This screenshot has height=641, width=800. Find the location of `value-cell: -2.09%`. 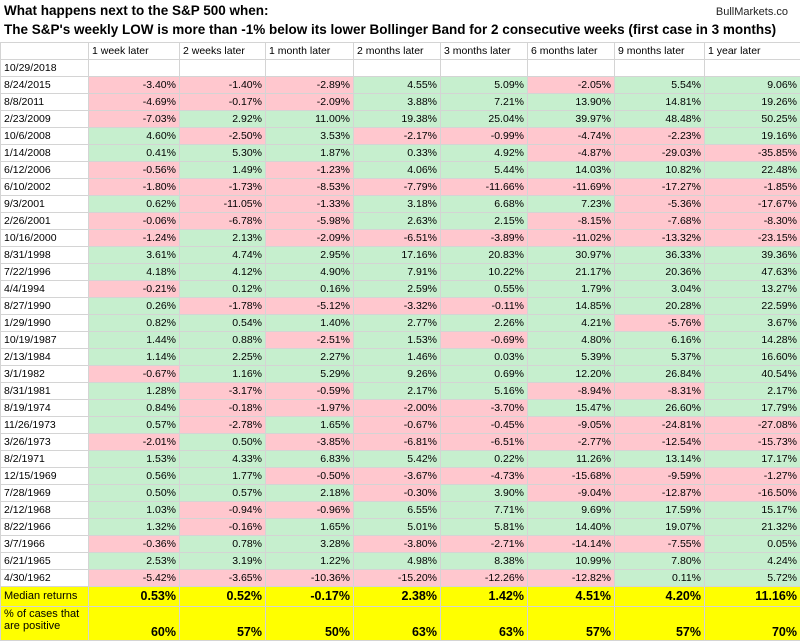

value-cell: -2.09% is located at coordinates (310, 238).